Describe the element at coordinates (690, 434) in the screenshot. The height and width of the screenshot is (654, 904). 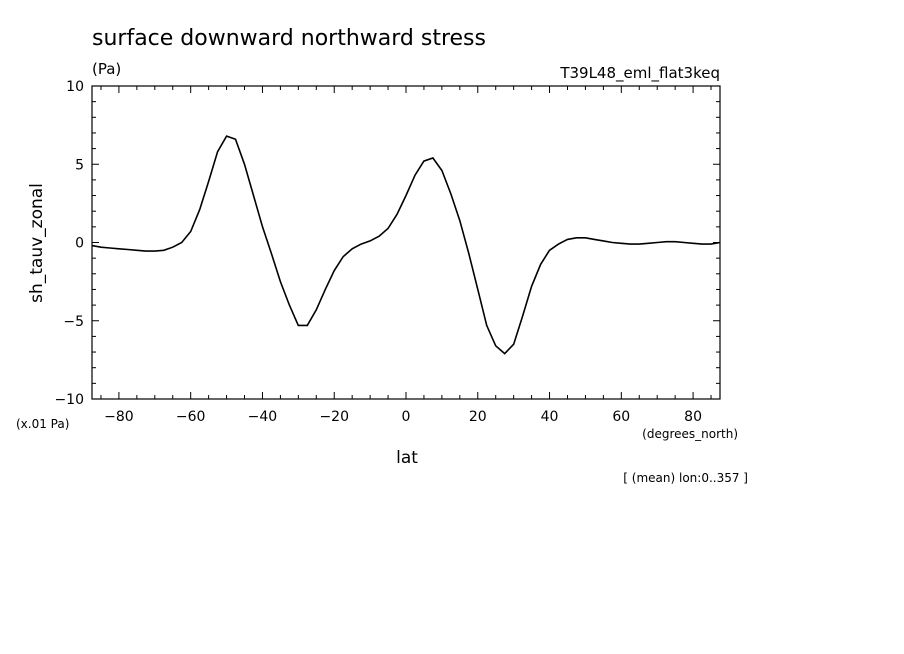
I see `x-units-label: (degrees_north)` at that location.